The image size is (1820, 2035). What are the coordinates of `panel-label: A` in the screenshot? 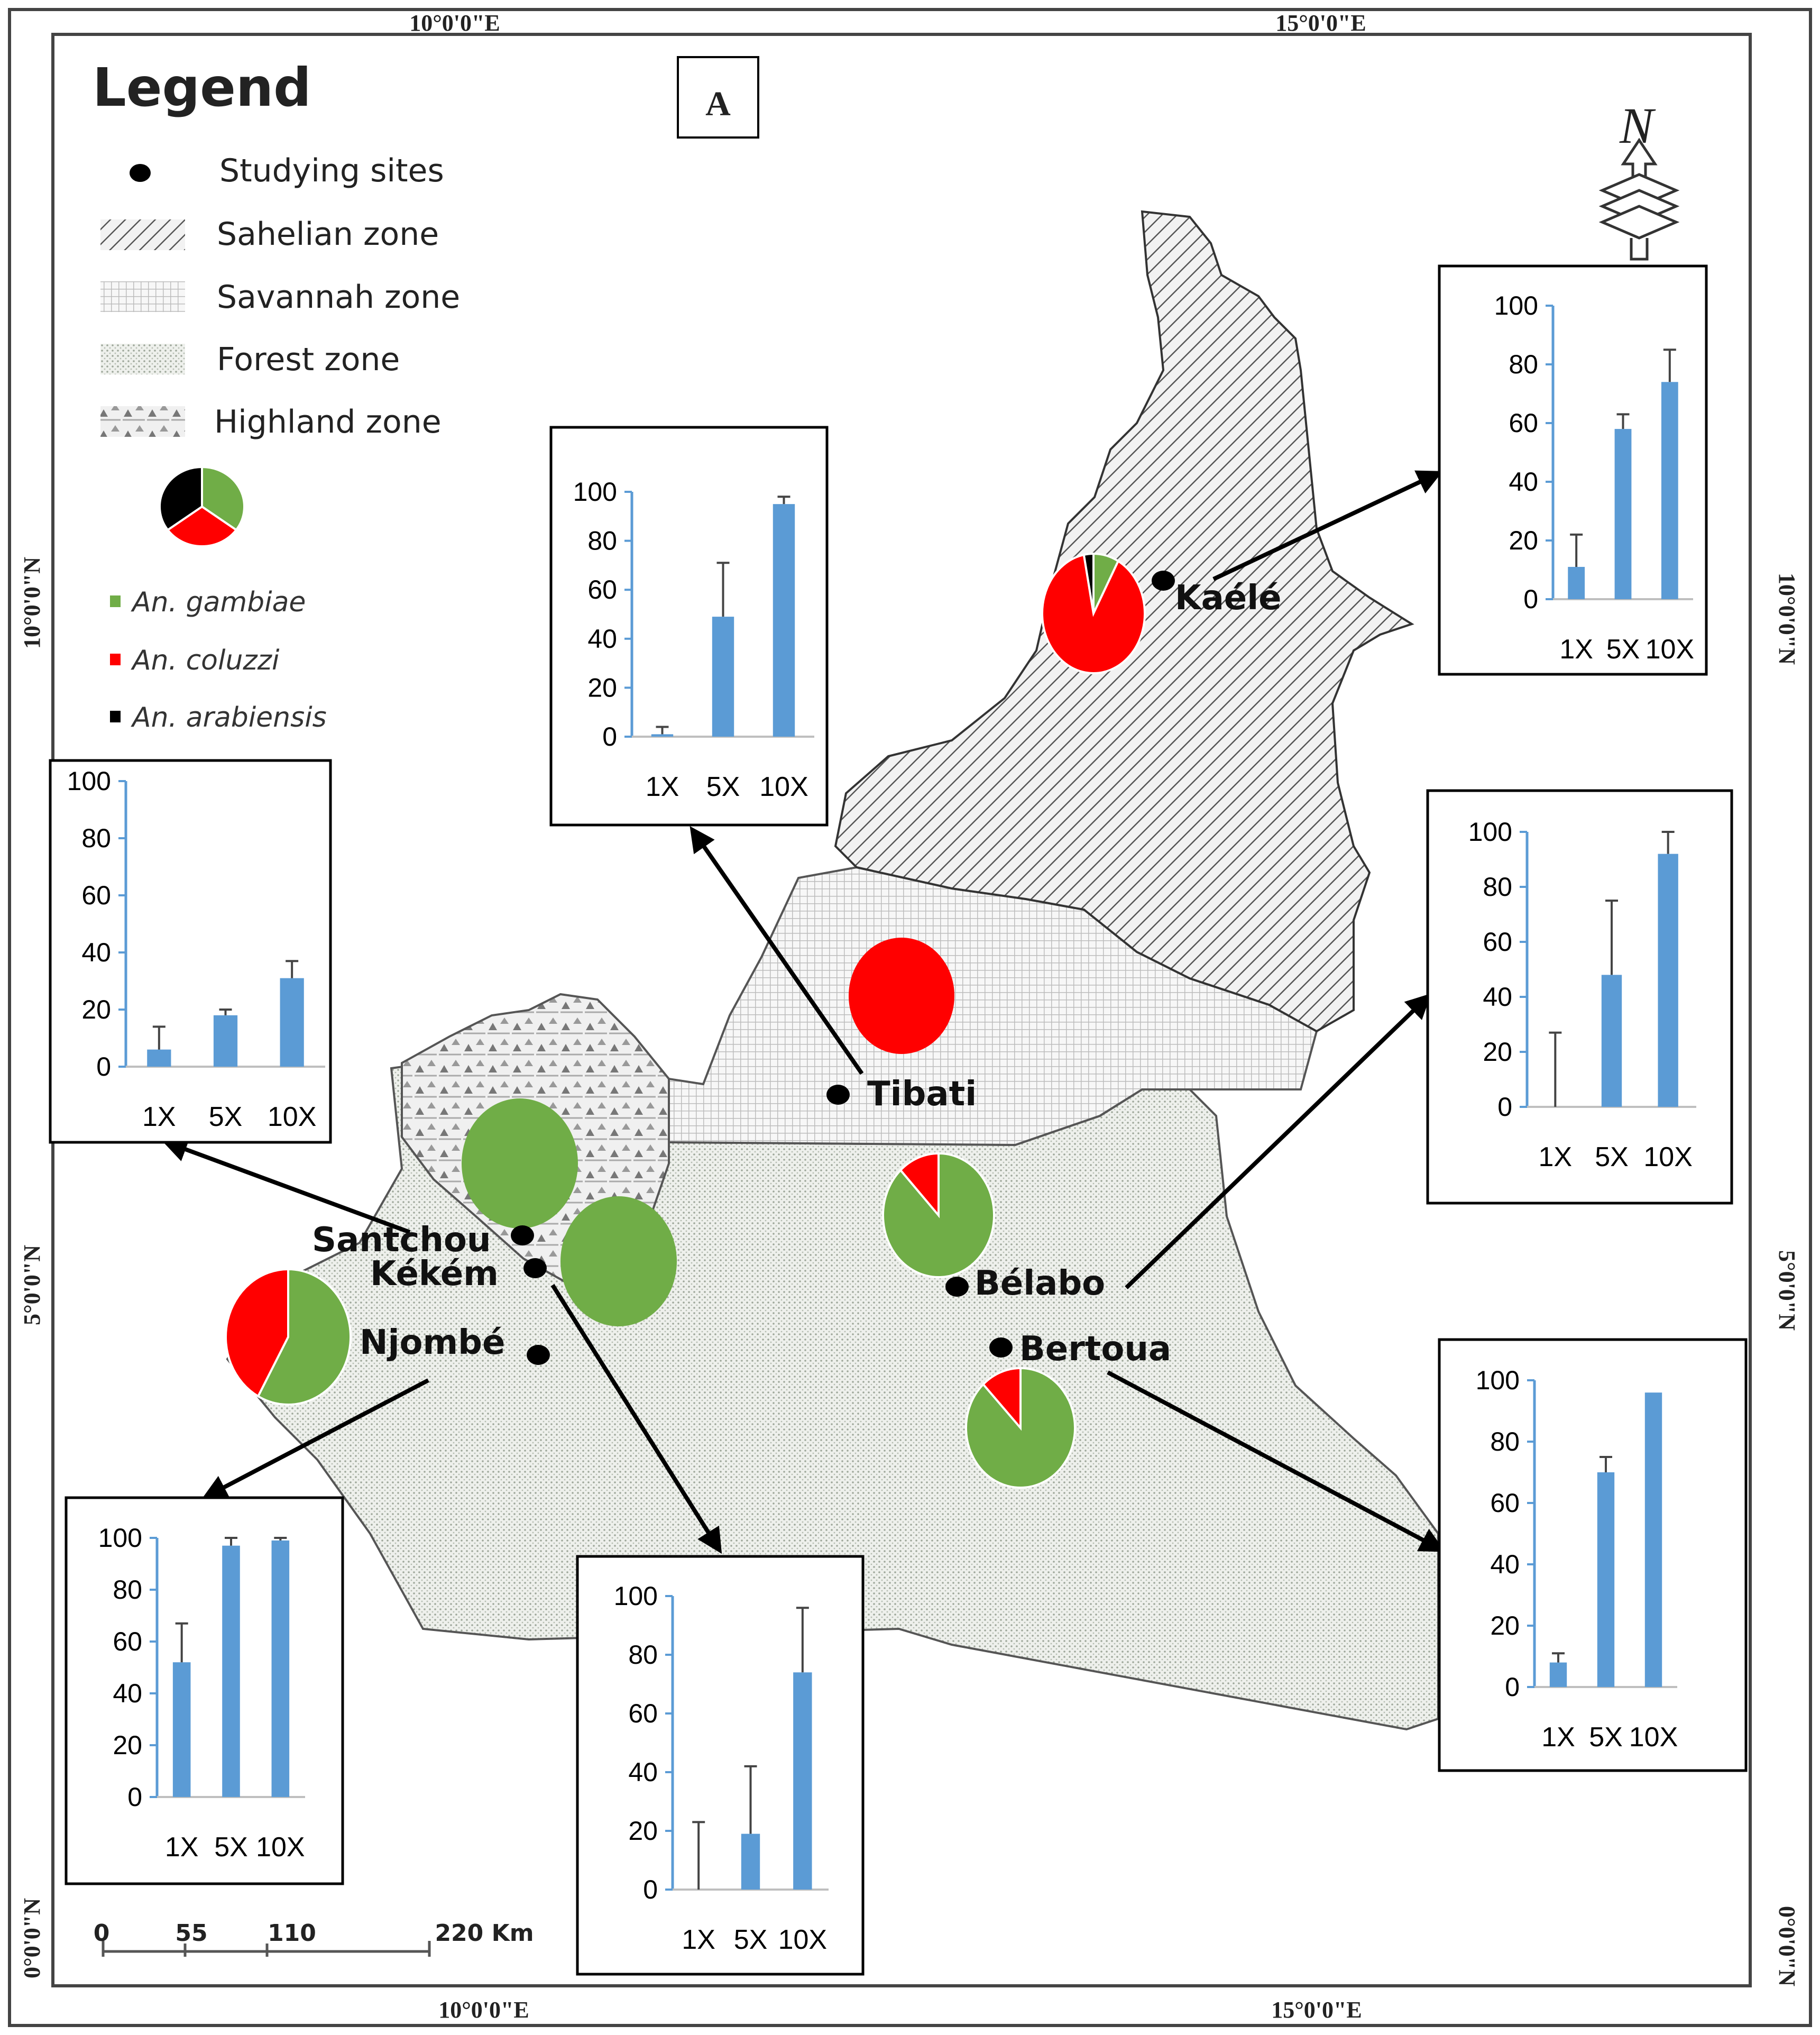 It's located at (718, 104).